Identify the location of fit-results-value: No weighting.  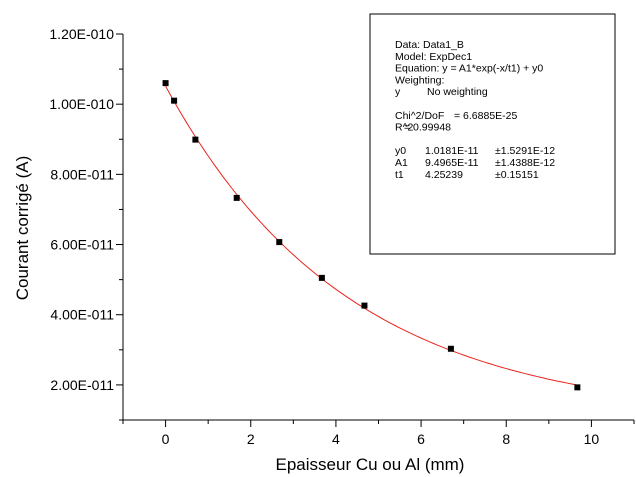
(457, 92).